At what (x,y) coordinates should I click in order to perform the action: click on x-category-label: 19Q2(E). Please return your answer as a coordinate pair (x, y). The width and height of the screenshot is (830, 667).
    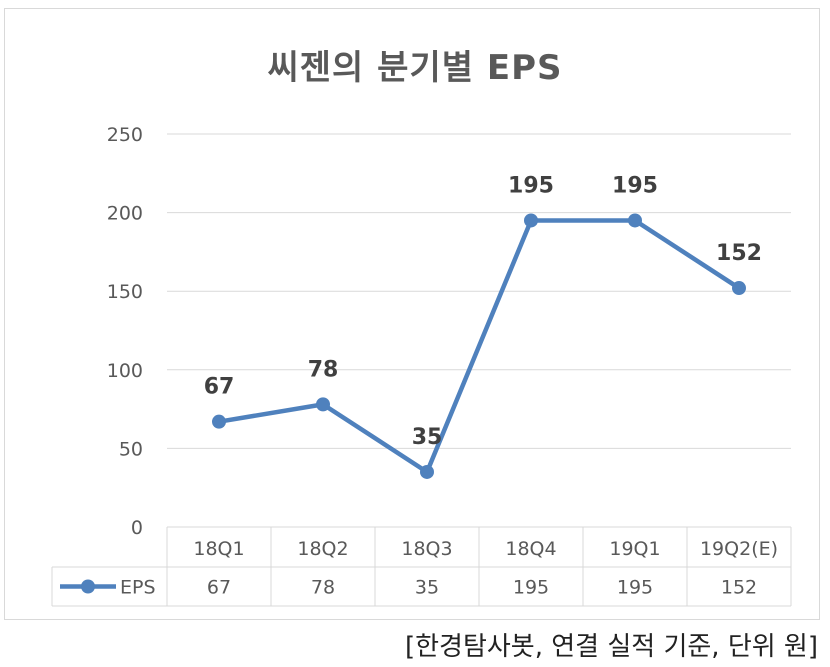
    Looking at the image, I should click on (739, 549).